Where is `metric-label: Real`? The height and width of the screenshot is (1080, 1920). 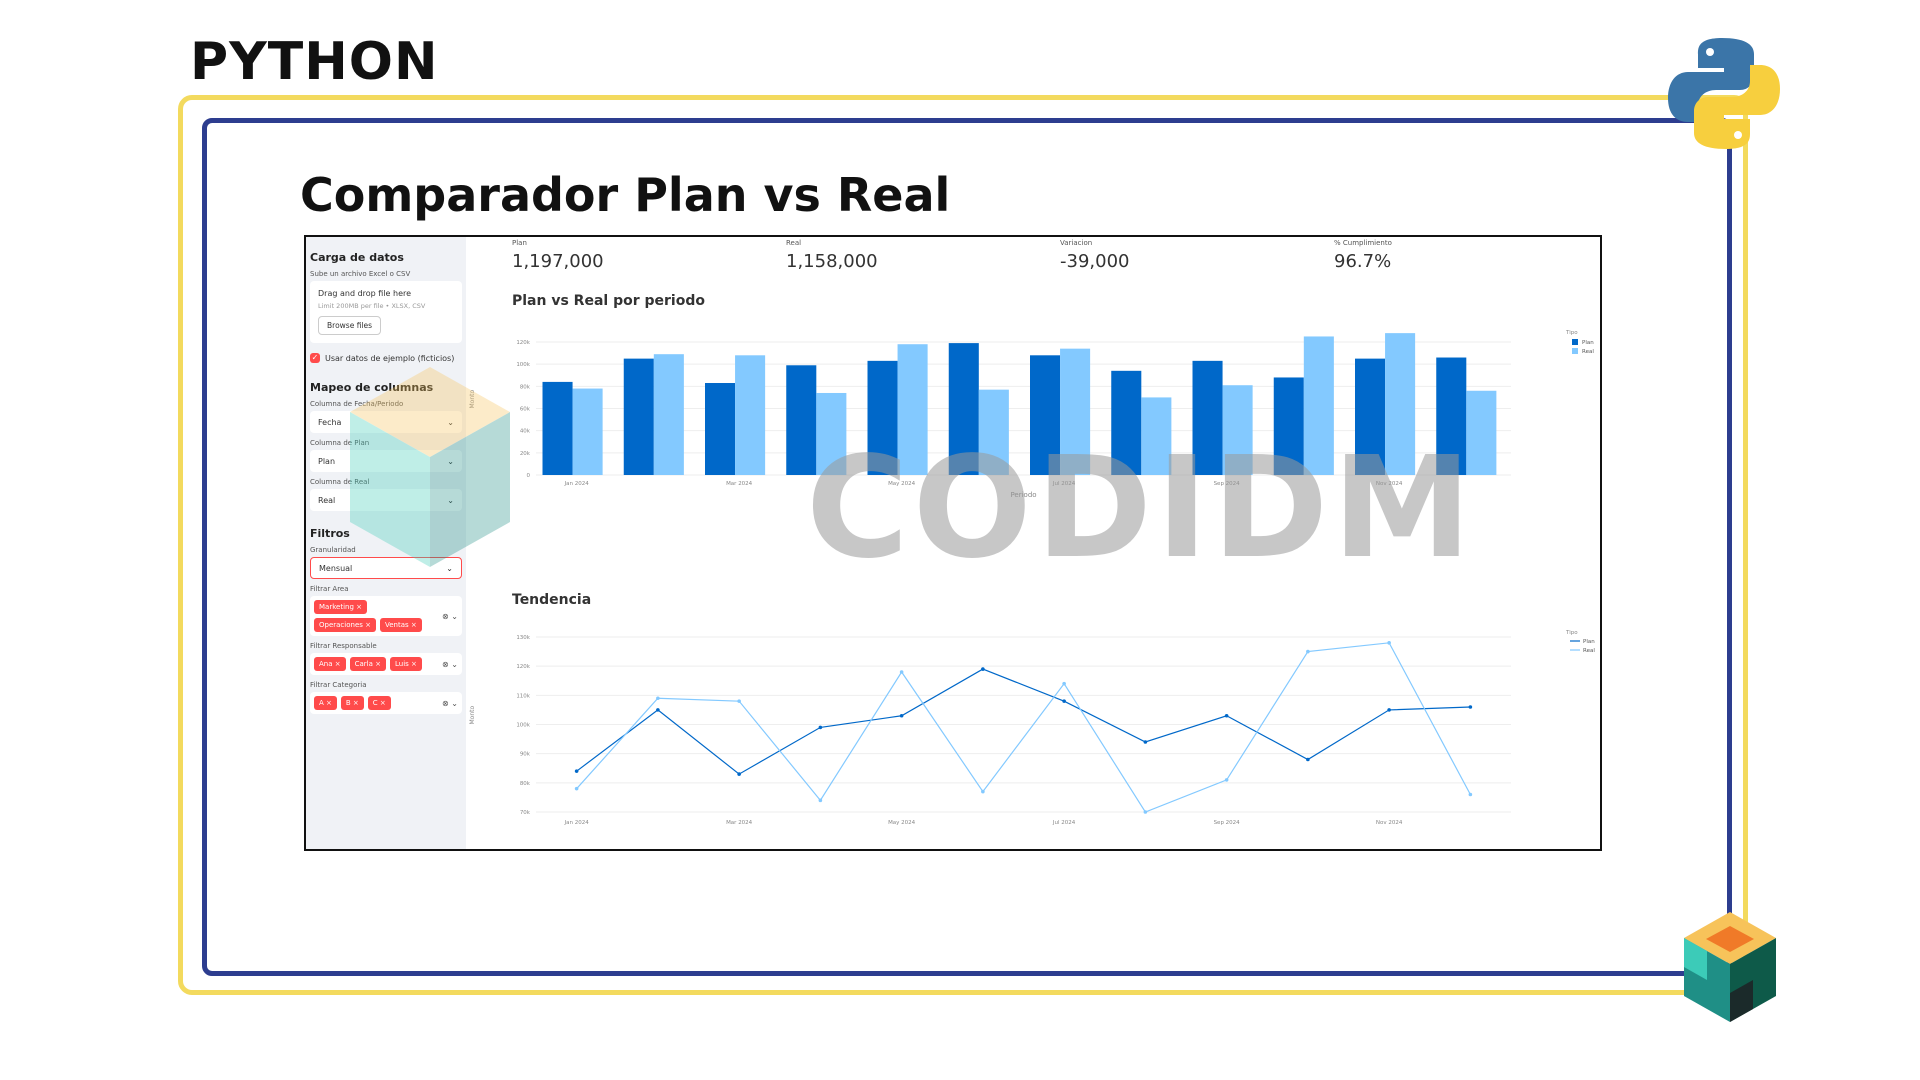
metric-label: Real is located at coordinates (794, 243).